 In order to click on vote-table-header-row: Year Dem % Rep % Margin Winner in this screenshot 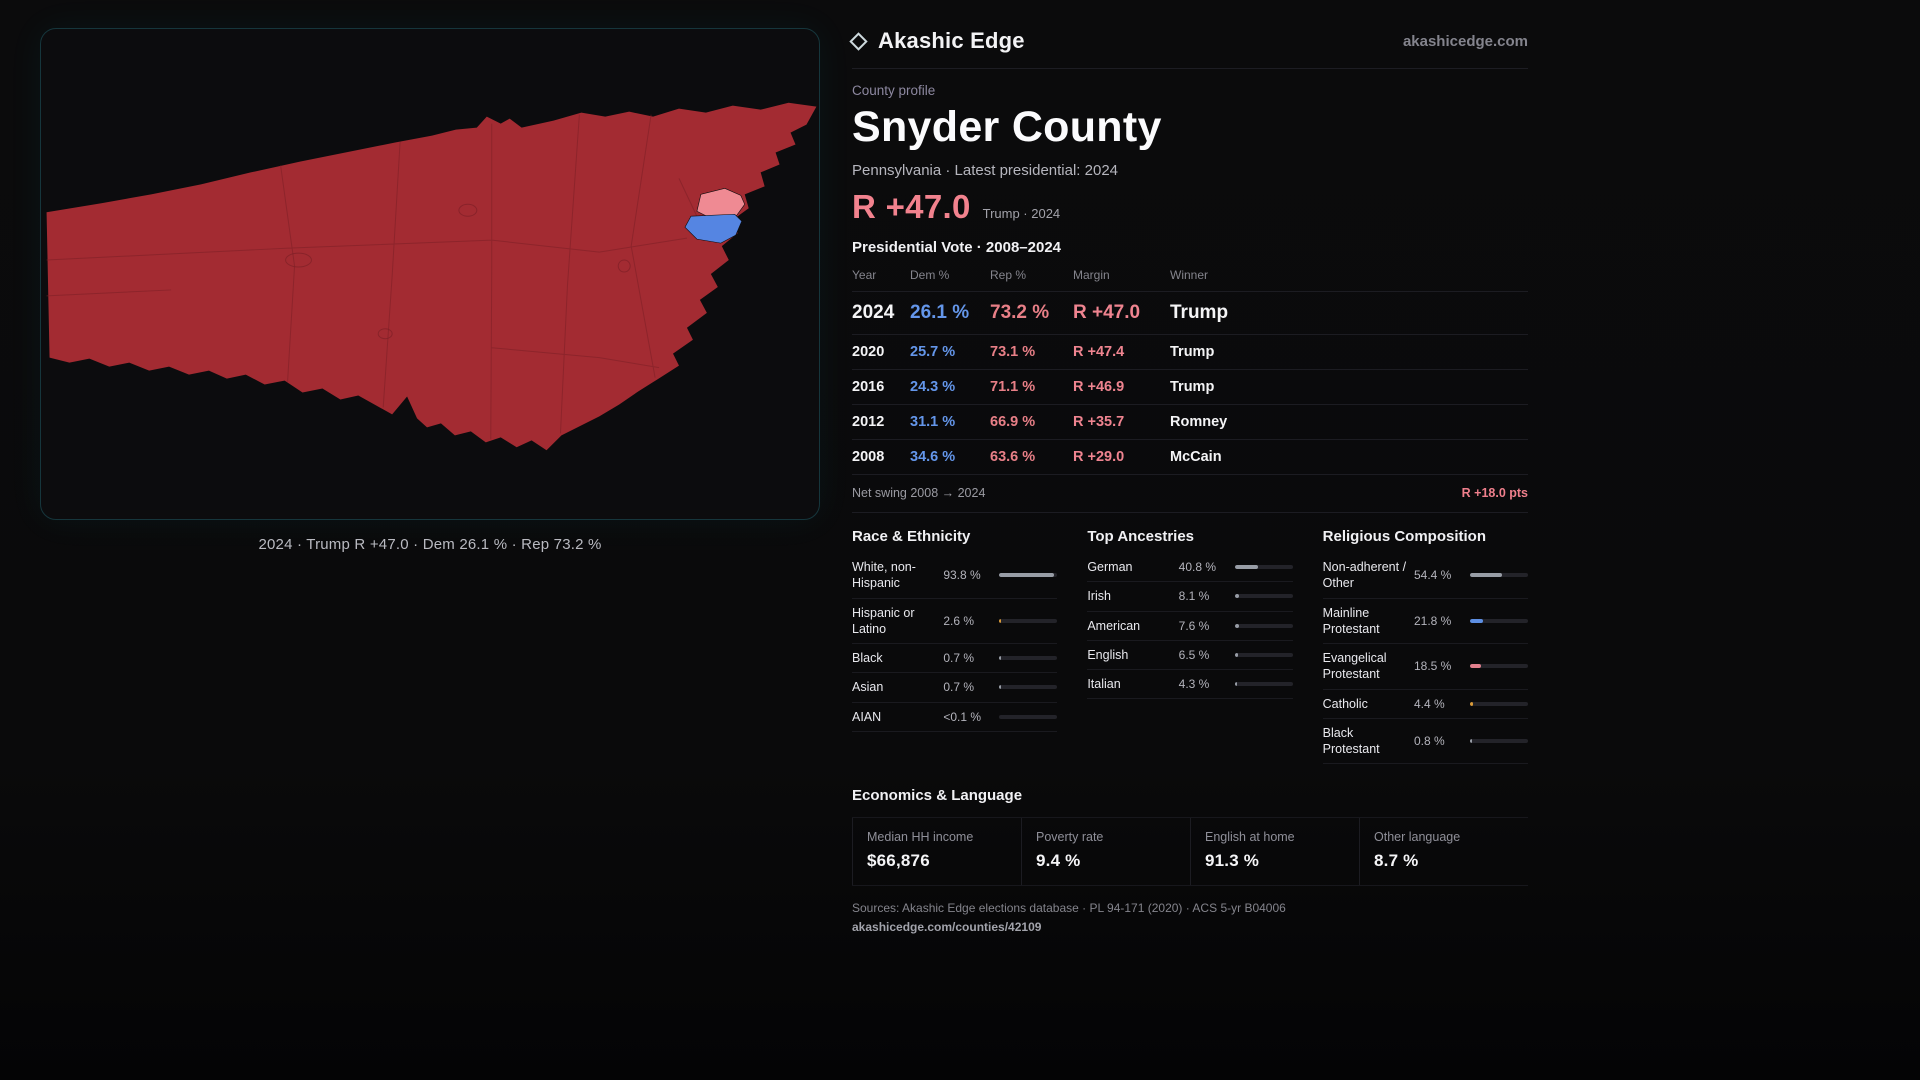, I will do `click(1190, 280)`.